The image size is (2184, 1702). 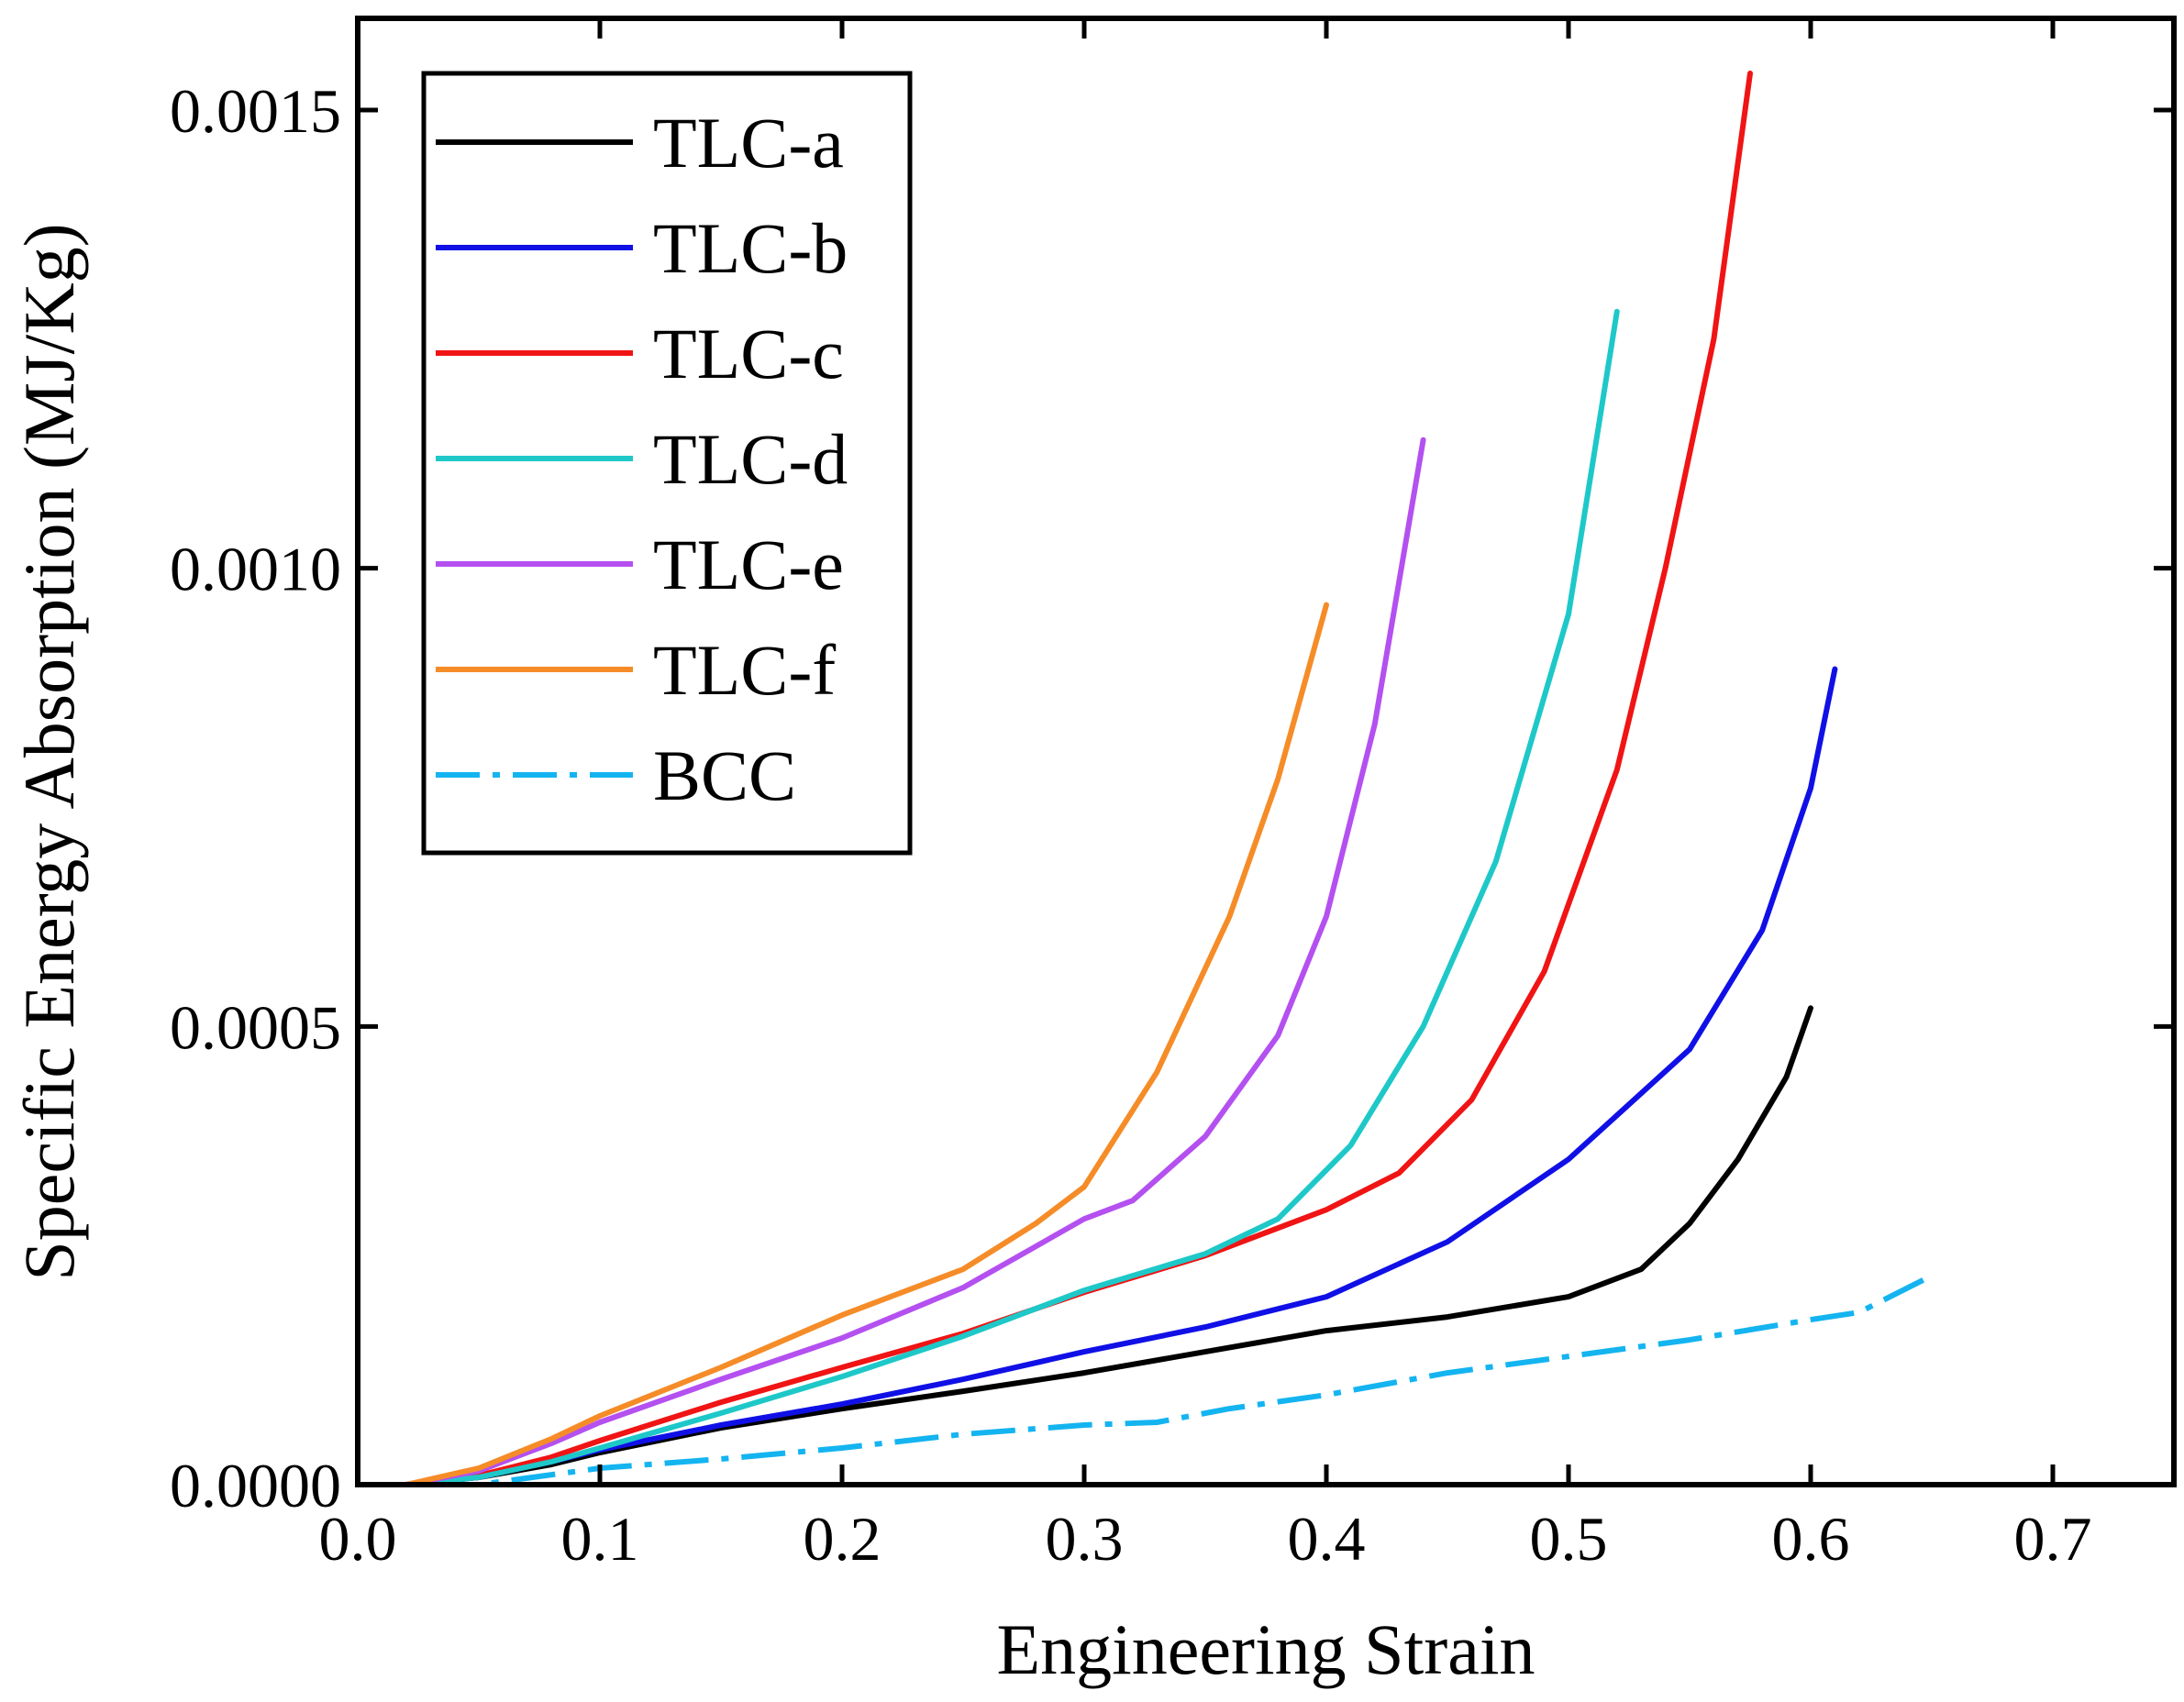 I want to click on y-tick-label: 0.0000, so click(x=255, y=1485).